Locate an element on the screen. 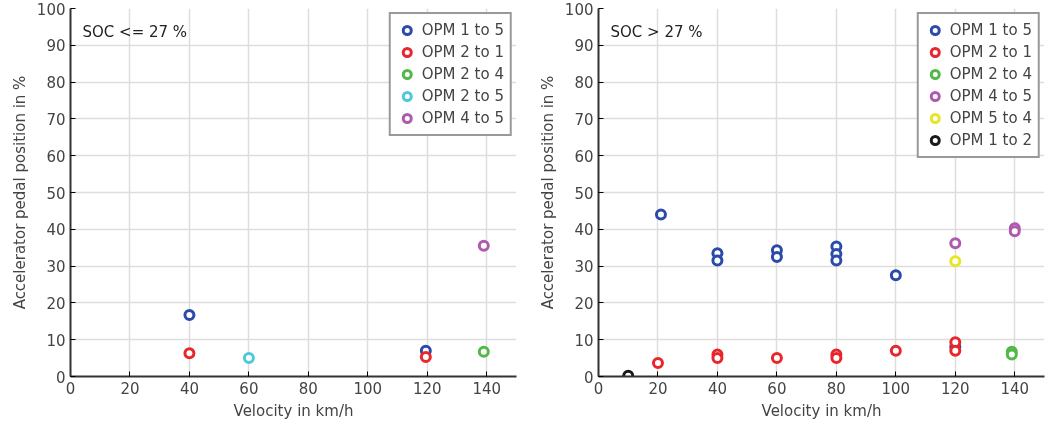 This screenshot has width=1059, height=428. annotation: SOC > 27 % is located at coordinates (656, 31).